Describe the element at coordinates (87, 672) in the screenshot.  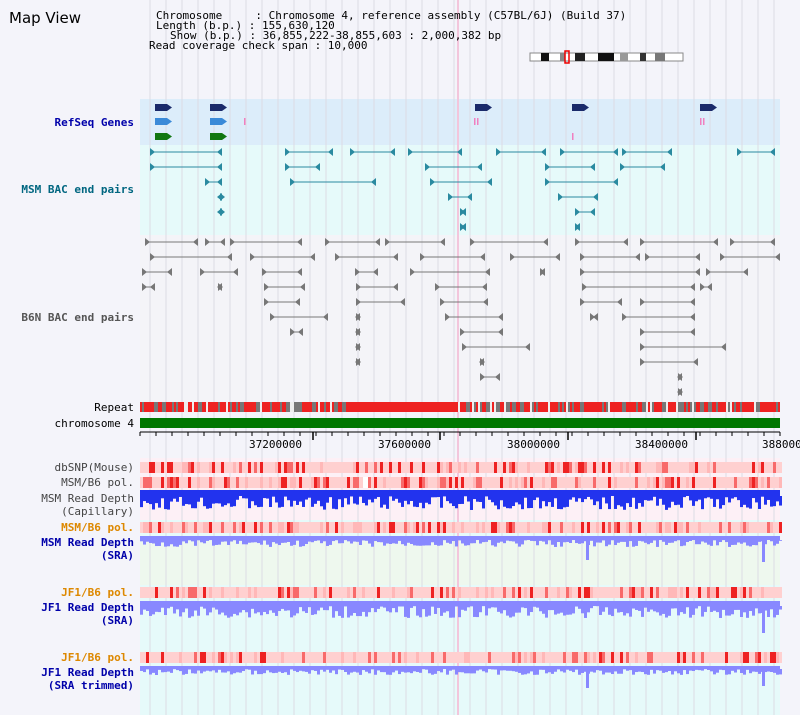
I see `track-label-jf1-depth-trim: JF1 Read Depth` at that location.